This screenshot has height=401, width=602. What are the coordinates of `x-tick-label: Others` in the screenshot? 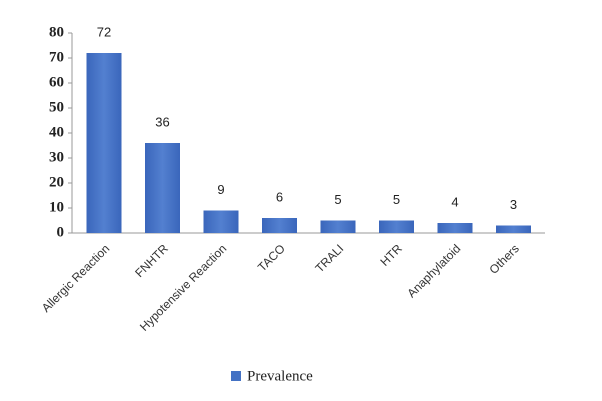 It's located at (503, 258).